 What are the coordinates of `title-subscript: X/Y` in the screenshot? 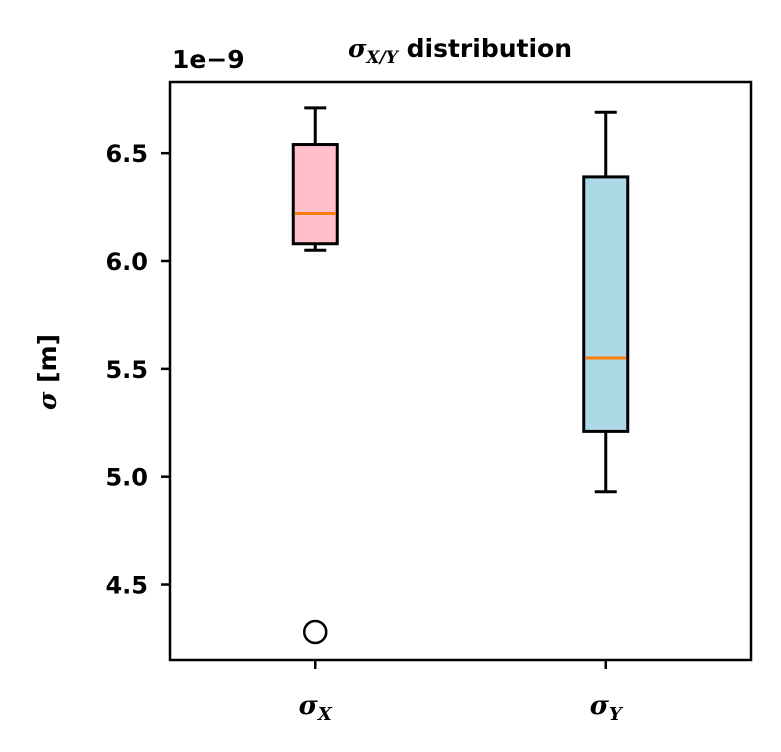 It's located at (382, 58).